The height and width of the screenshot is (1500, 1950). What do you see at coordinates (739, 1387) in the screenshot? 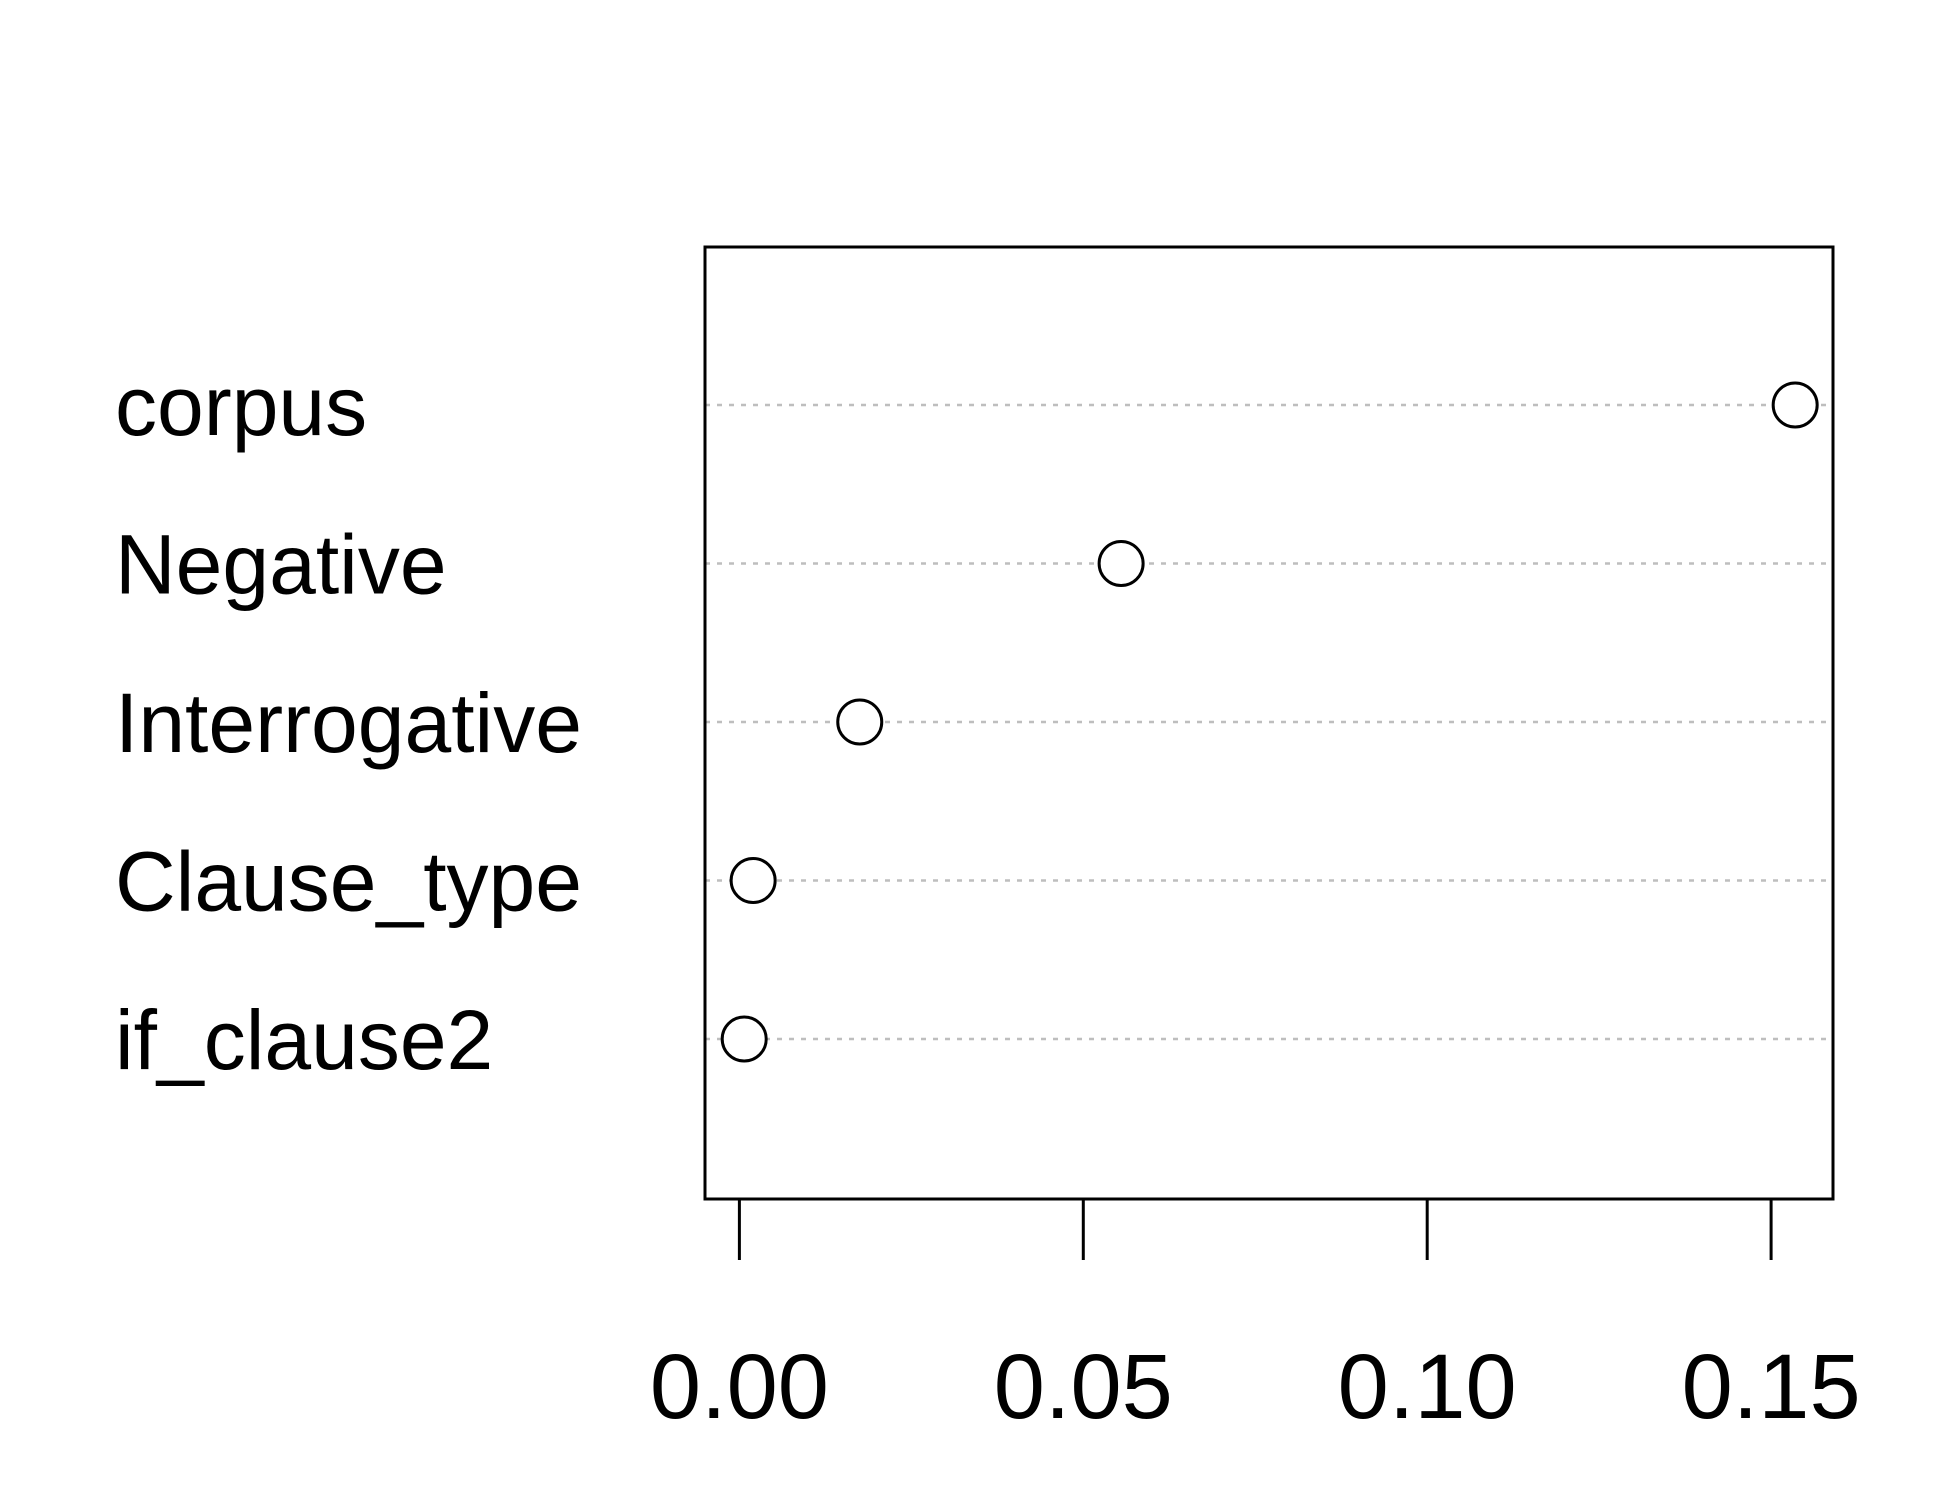
I see `x-tick-label: 0.00` at bounding box center [739, 1387].